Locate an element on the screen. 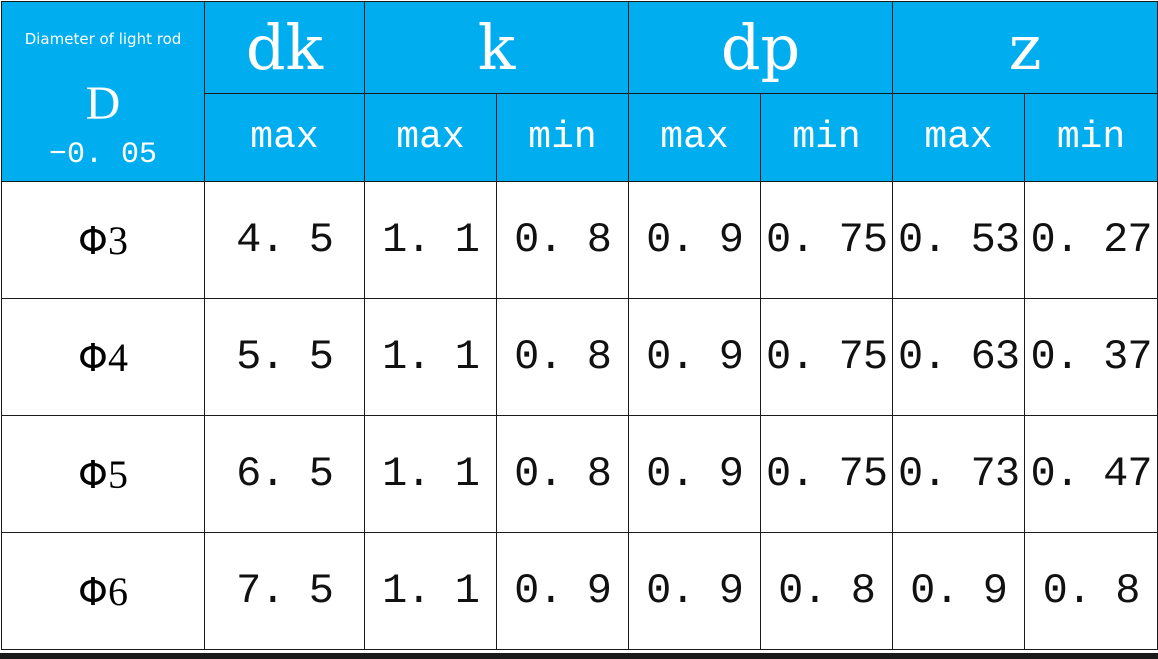 The image size is (1158, 659). cell-z-min: 0. 47 is located at coordinates (1091, 474).